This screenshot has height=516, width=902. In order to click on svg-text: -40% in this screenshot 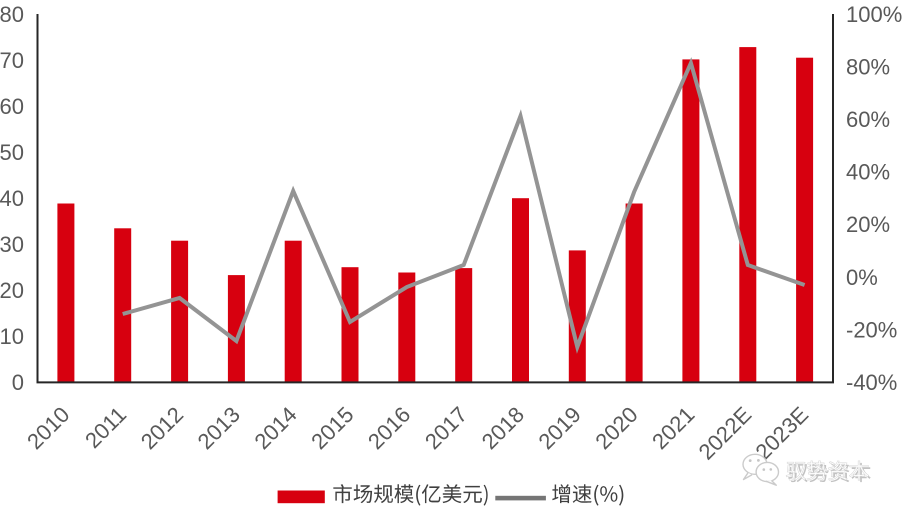, I will do `click(871, 382)`.